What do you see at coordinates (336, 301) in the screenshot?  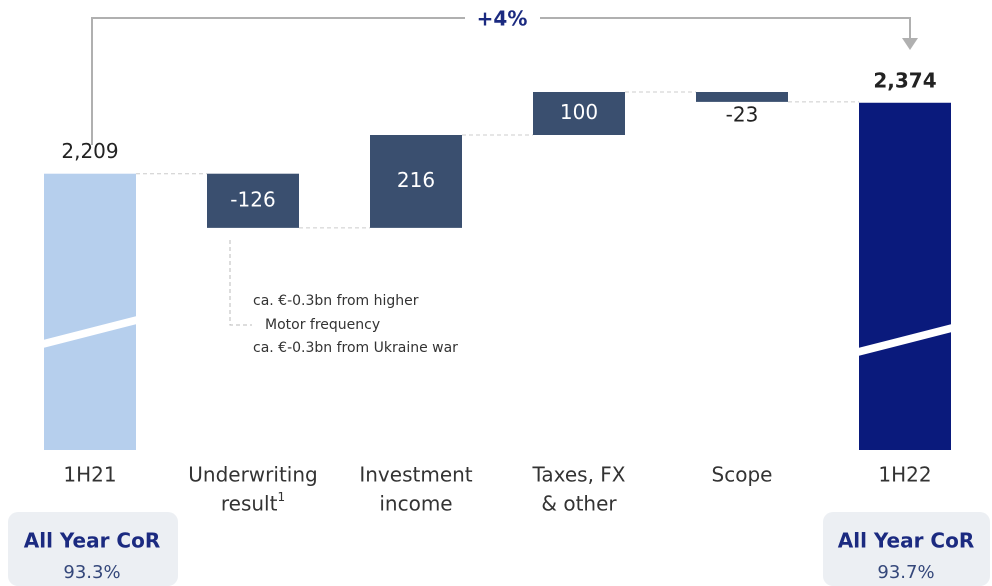 I see `annotation: ca. €-0.3bn from higher` at bounding box center [336, 301].